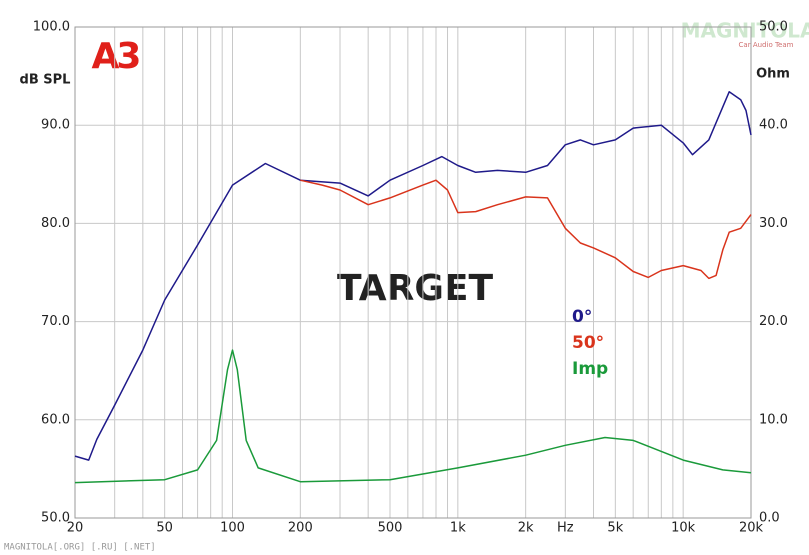 The image size is (809, 555). What do you see at coordinates (75, 528) in the screenshot?
I see `x-tick-label: 20` at bounding box center [75, 528].